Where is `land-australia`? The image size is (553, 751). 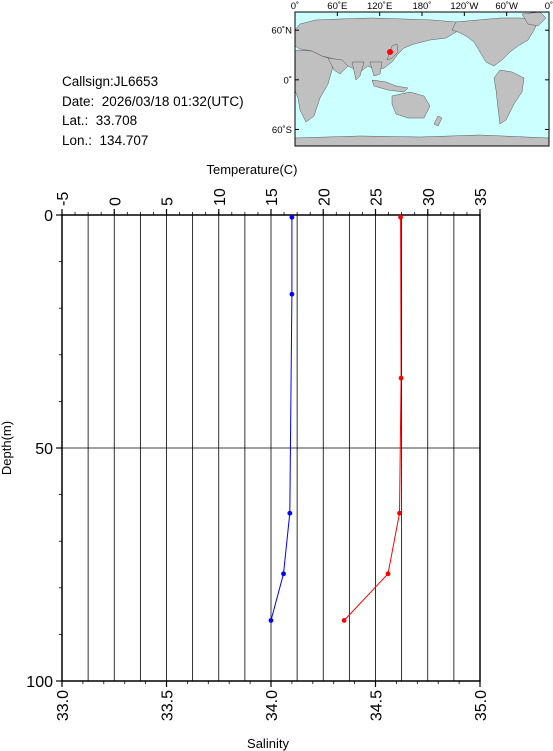 land-australia is located at coordinates (411, 105).